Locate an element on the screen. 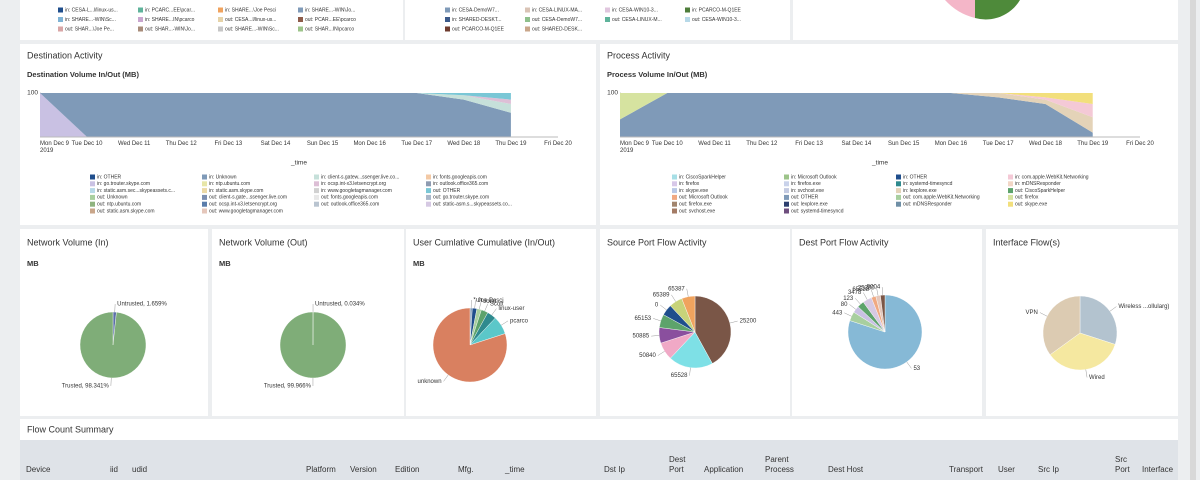 Image resolution: width=1200 pixels, height=480 pixels. column-header: udid is located at coordinates (140, 469).